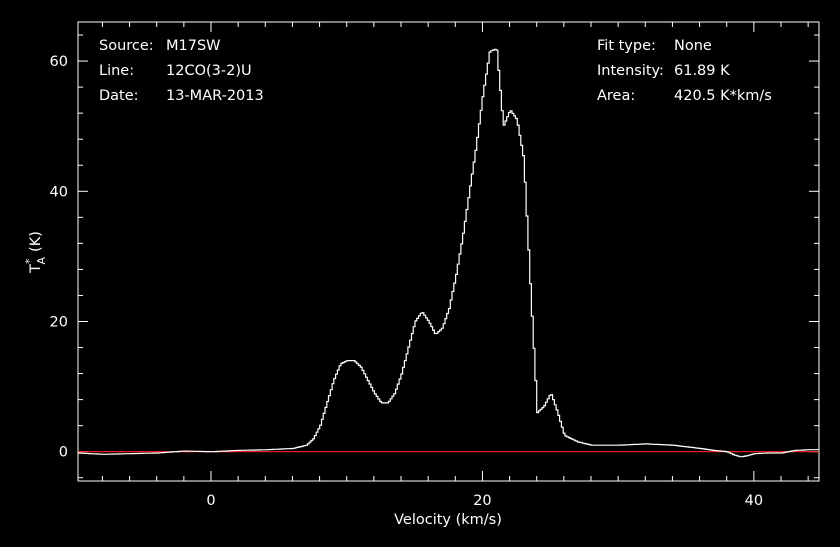 This screenshot has width=840, height=547. I want to click on y-axis-label-sub: A, so click(41, 261).